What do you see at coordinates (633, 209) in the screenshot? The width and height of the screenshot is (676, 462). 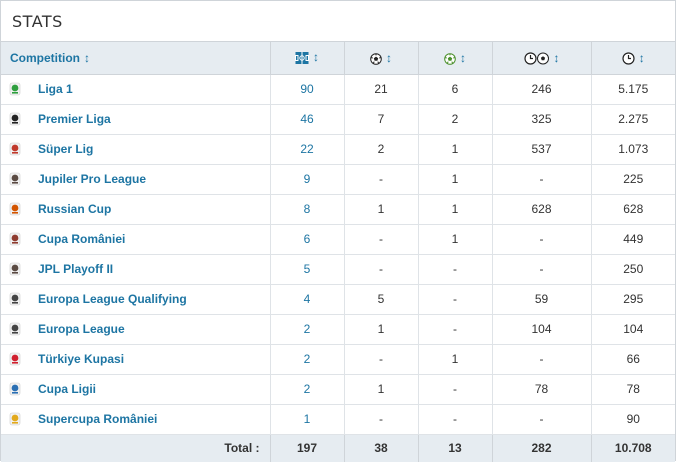 I see `minutes-played-value: 628` at bounding box center [633, 209].